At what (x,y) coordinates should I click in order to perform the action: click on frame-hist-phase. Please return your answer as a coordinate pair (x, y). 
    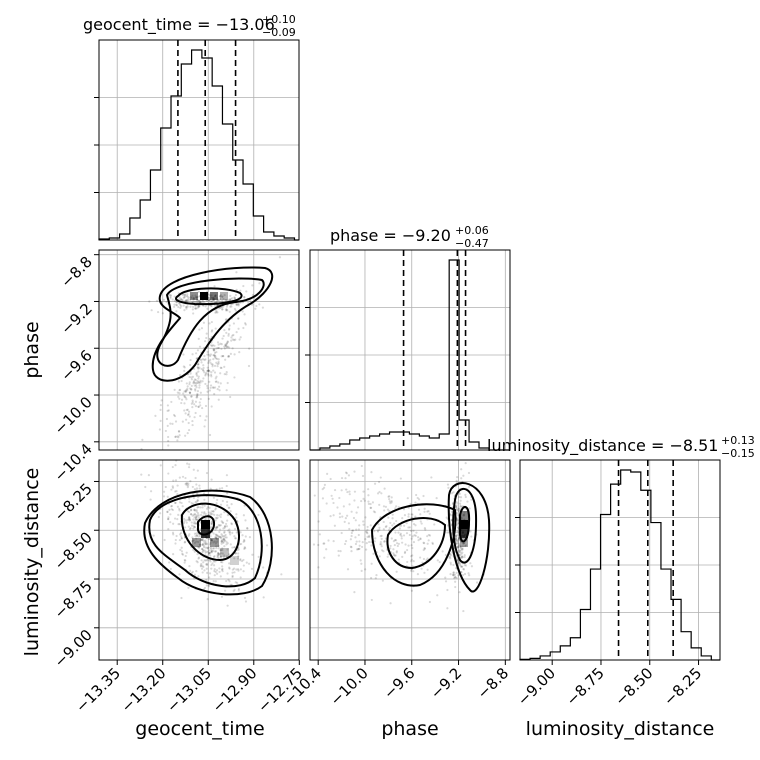
    Looking at the image, I should click on (410, 350).